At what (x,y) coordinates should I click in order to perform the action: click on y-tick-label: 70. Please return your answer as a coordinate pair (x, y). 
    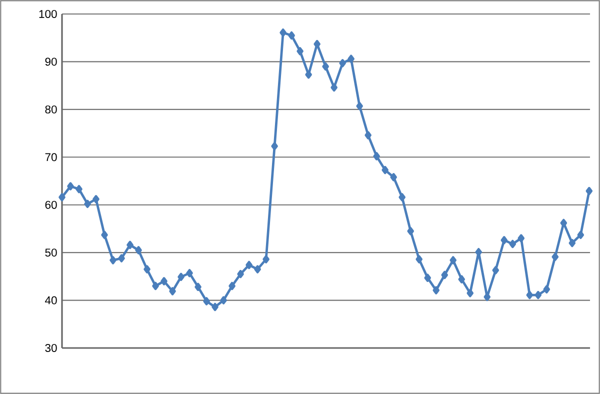
    Looking at the image, I should click on (51, 157).